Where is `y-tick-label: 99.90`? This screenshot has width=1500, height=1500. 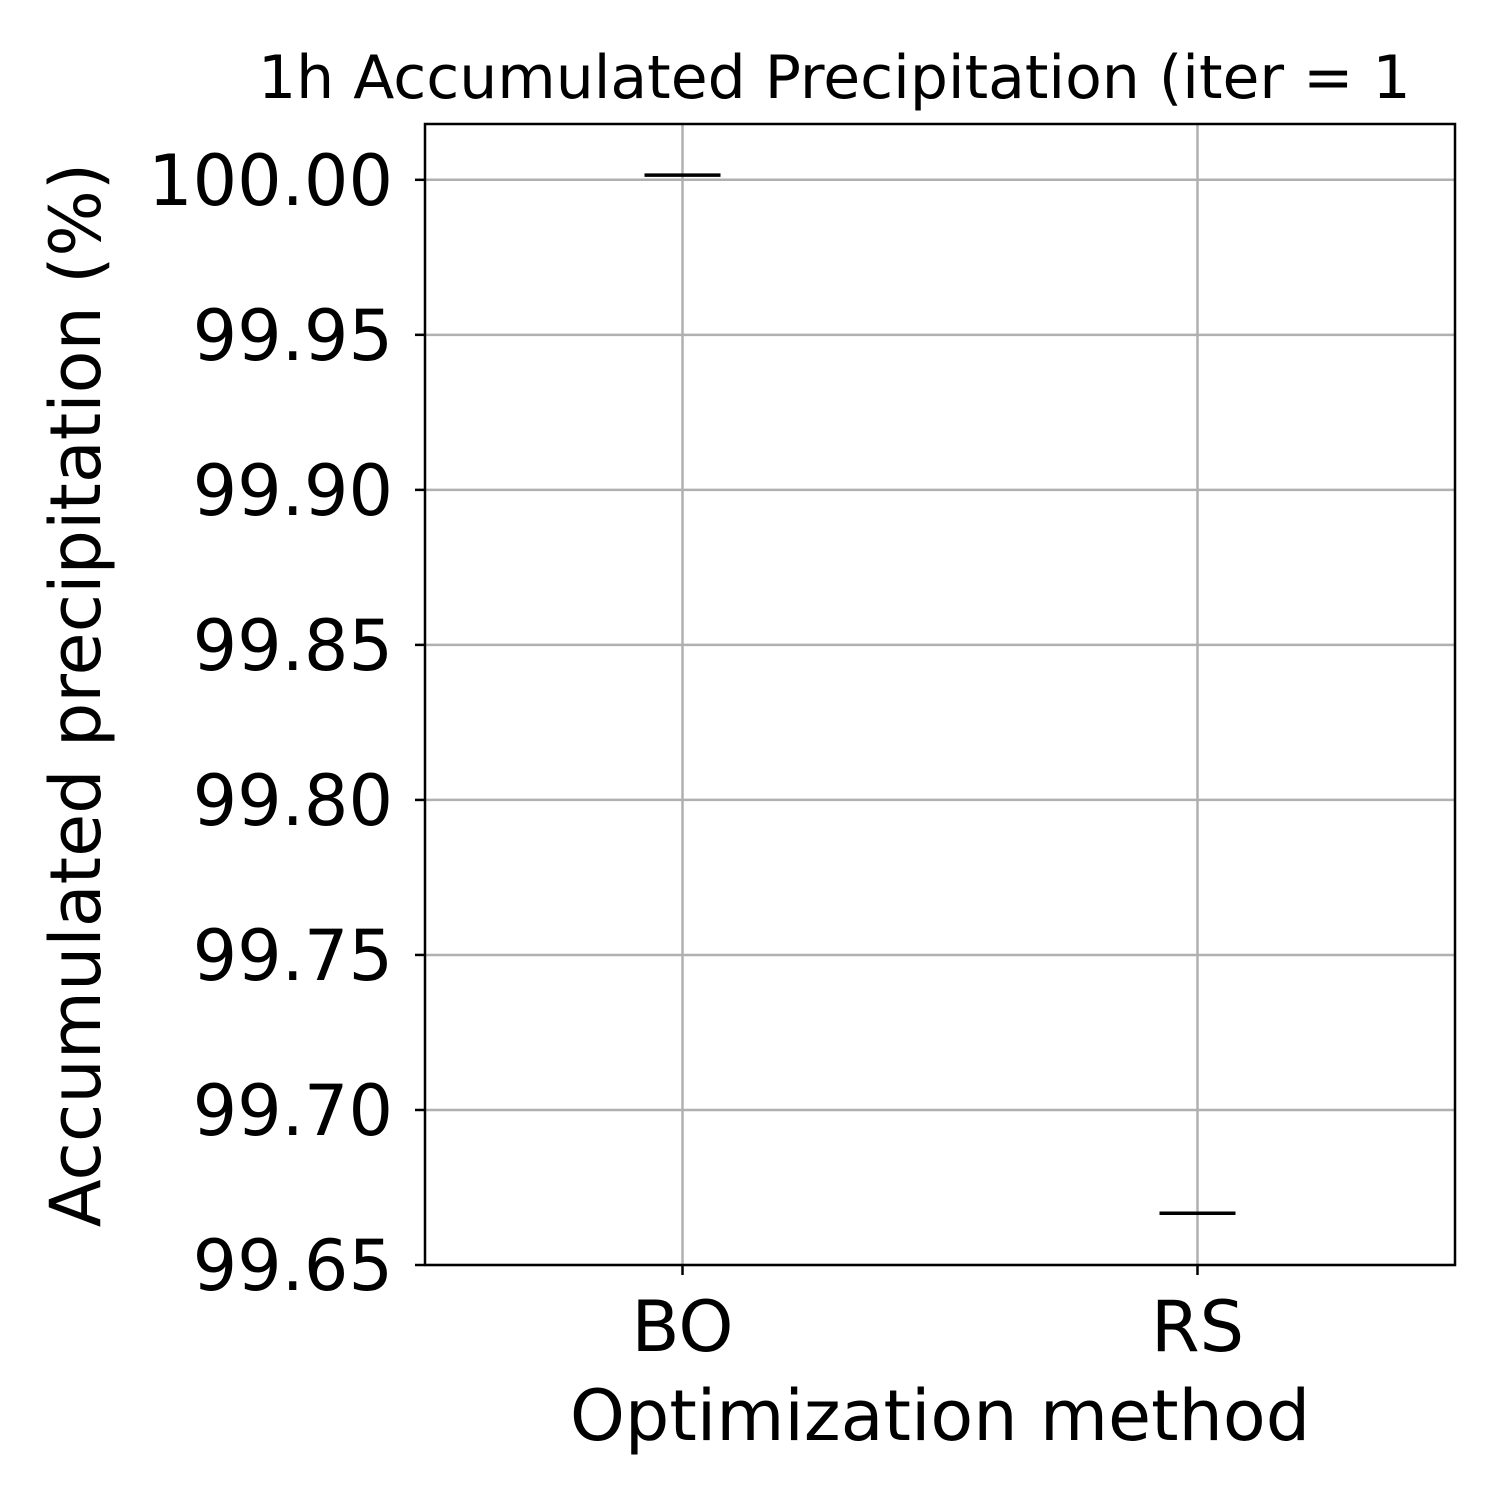 y-tick-label: 99.90 is located at coordinates (293, 491).